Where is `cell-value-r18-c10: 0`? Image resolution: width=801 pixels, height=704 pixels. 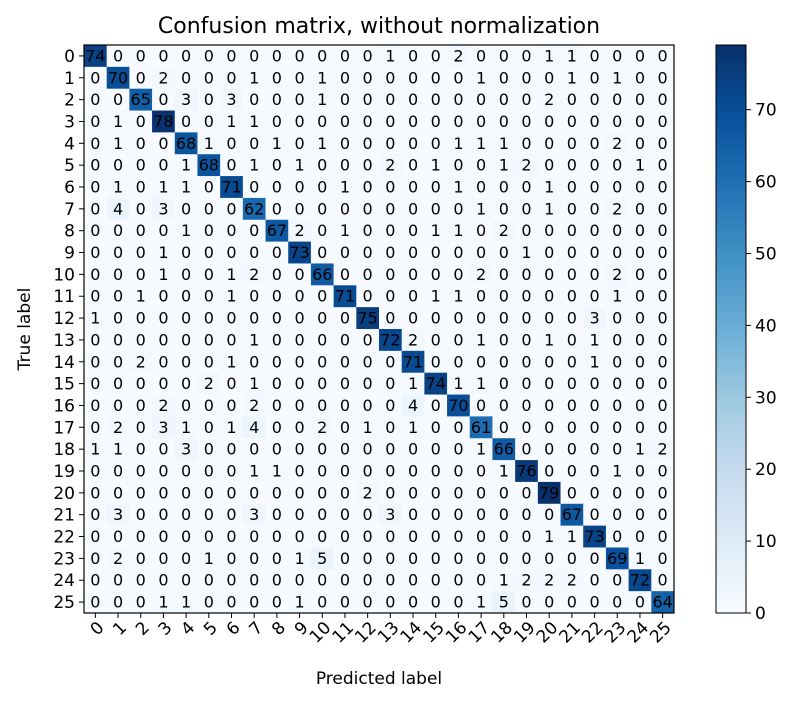 cell-value-r18-c10: 0 is located at coordinates (322, 449).